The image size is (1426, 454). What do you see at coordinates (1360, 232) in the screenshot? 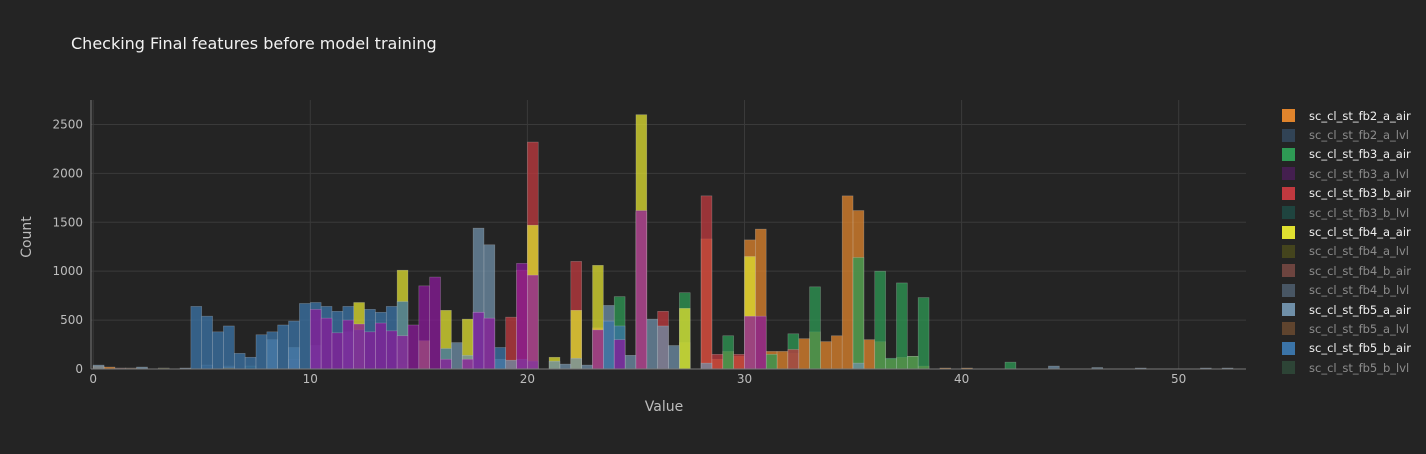
I see `legend-label: sc_cl_st_fb4_a_air` at bounding box center [1360, 232].